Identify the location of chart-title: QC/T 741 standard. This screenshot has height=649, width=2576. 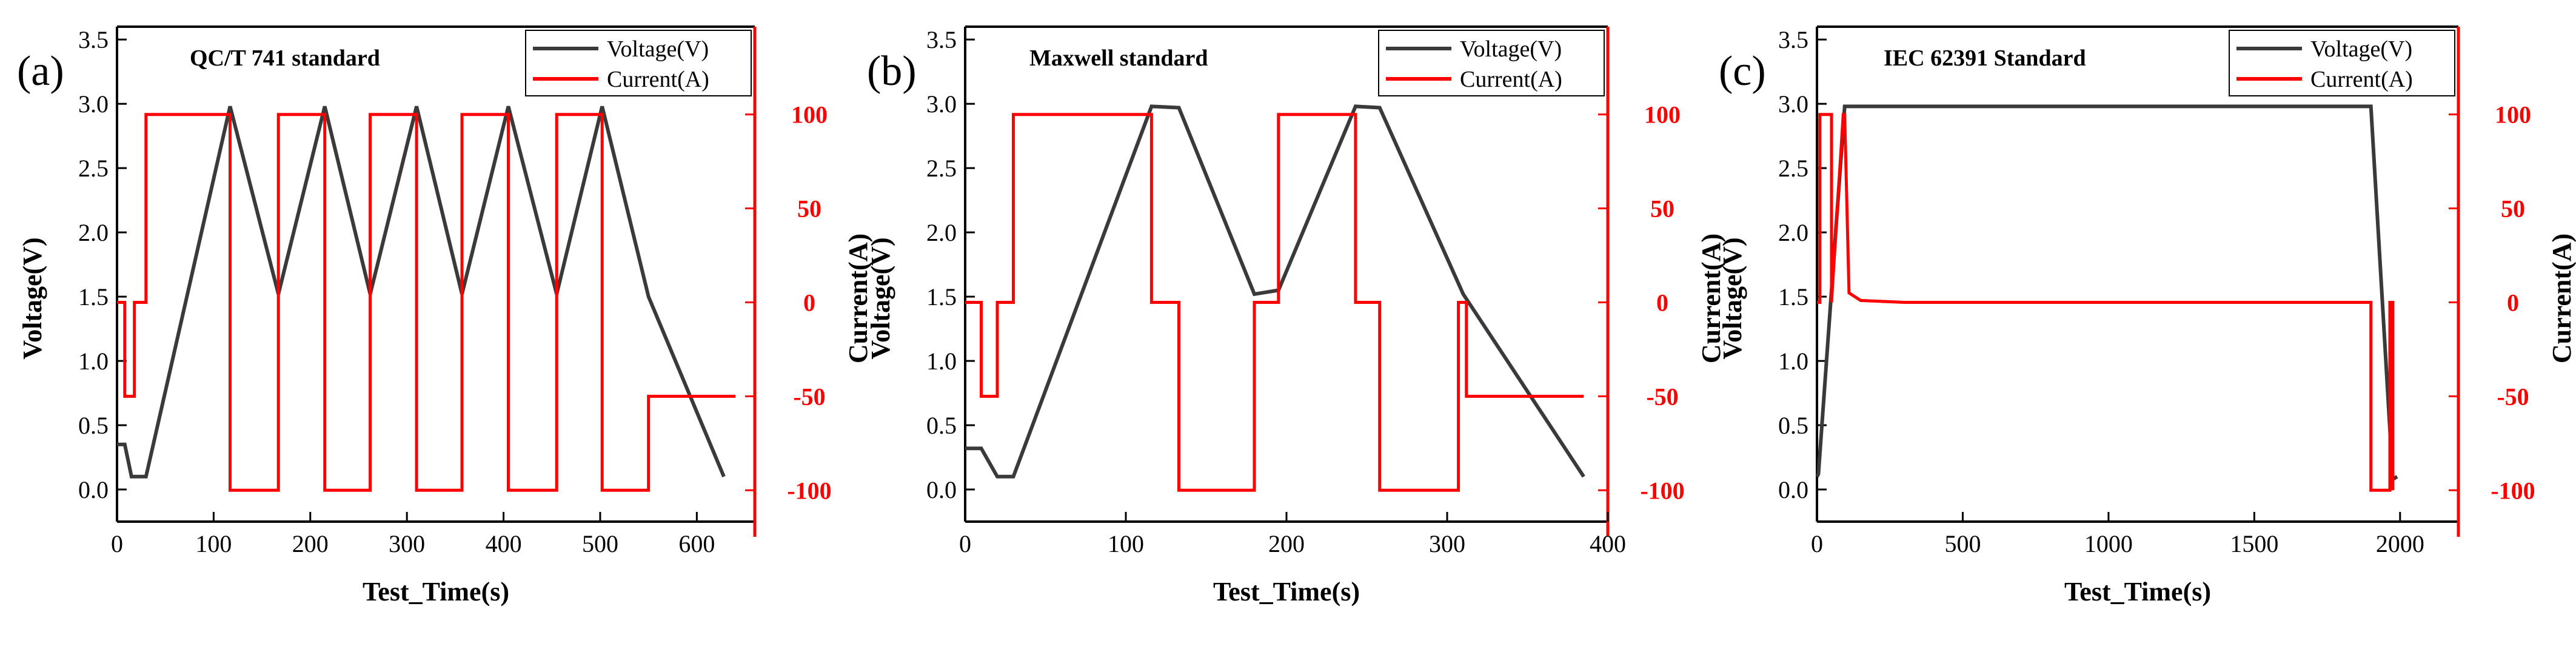
(285, 58).